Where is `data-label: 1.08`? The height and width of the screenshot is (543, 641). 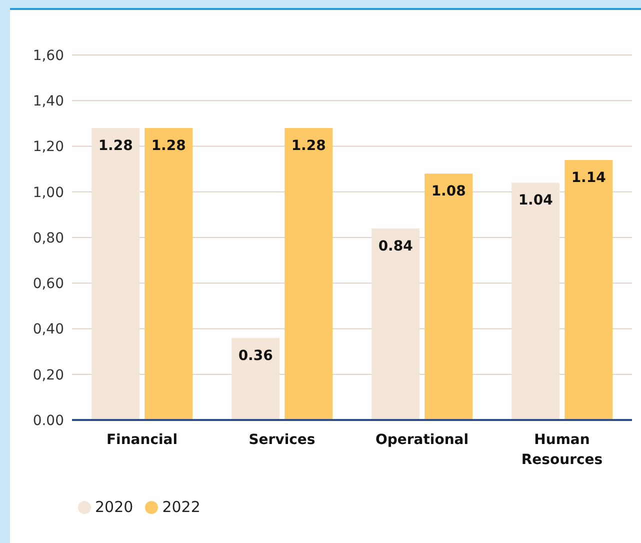
data-label: 1.08 is located at coordinates (448, 192).